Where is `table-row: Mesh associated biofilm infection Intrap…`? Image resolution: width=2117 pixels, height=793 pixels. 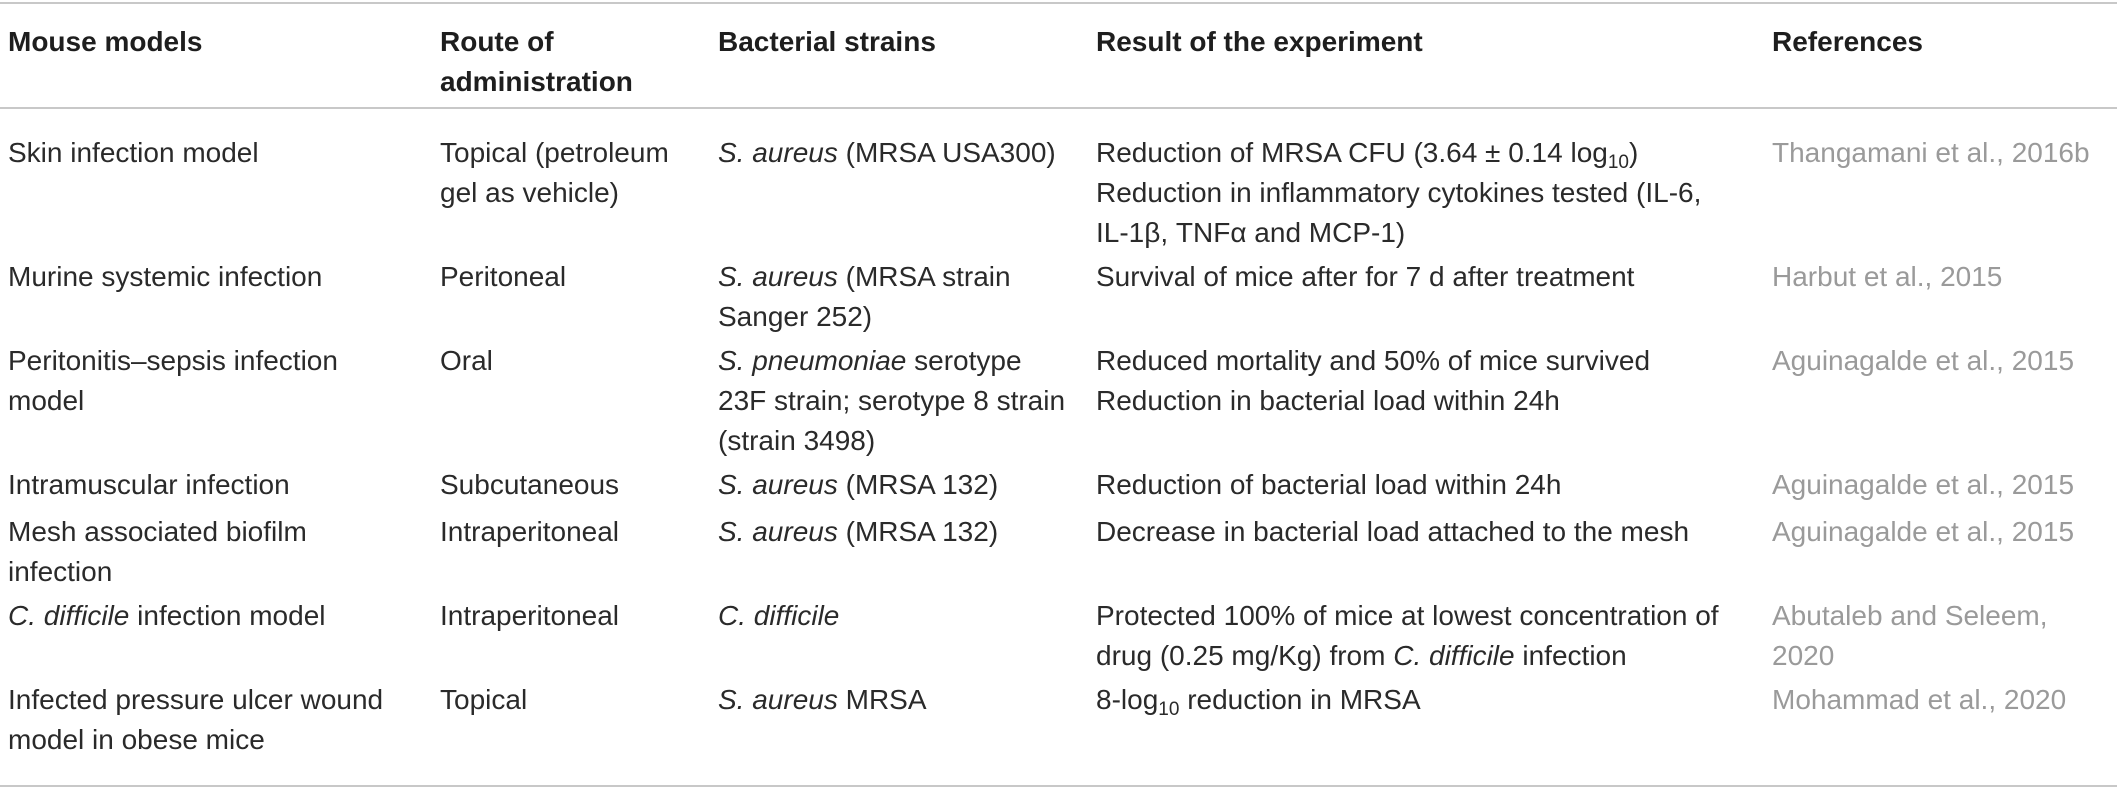
table-row: Mesh associated biofilm infection Intrap… is located at coordinates (1058, 550).